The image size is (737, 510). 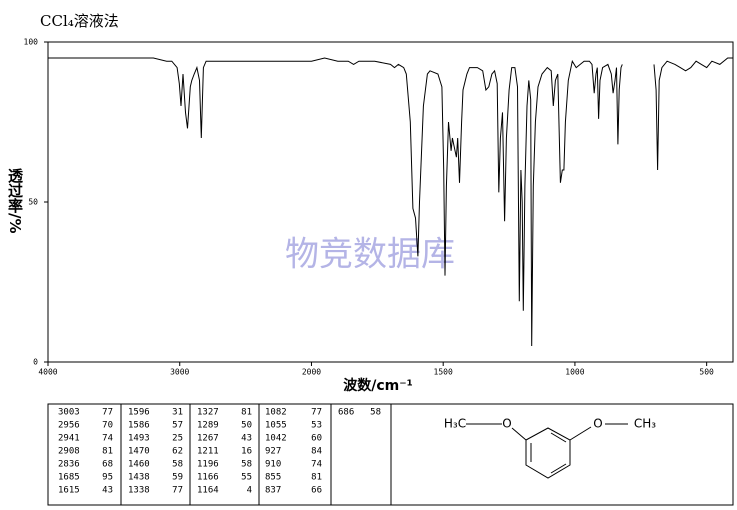 What do you see at coordinates (139, 452) in the screenshot?
I see `peak-wavenumber: 1470` at bounding box center [139, 452].